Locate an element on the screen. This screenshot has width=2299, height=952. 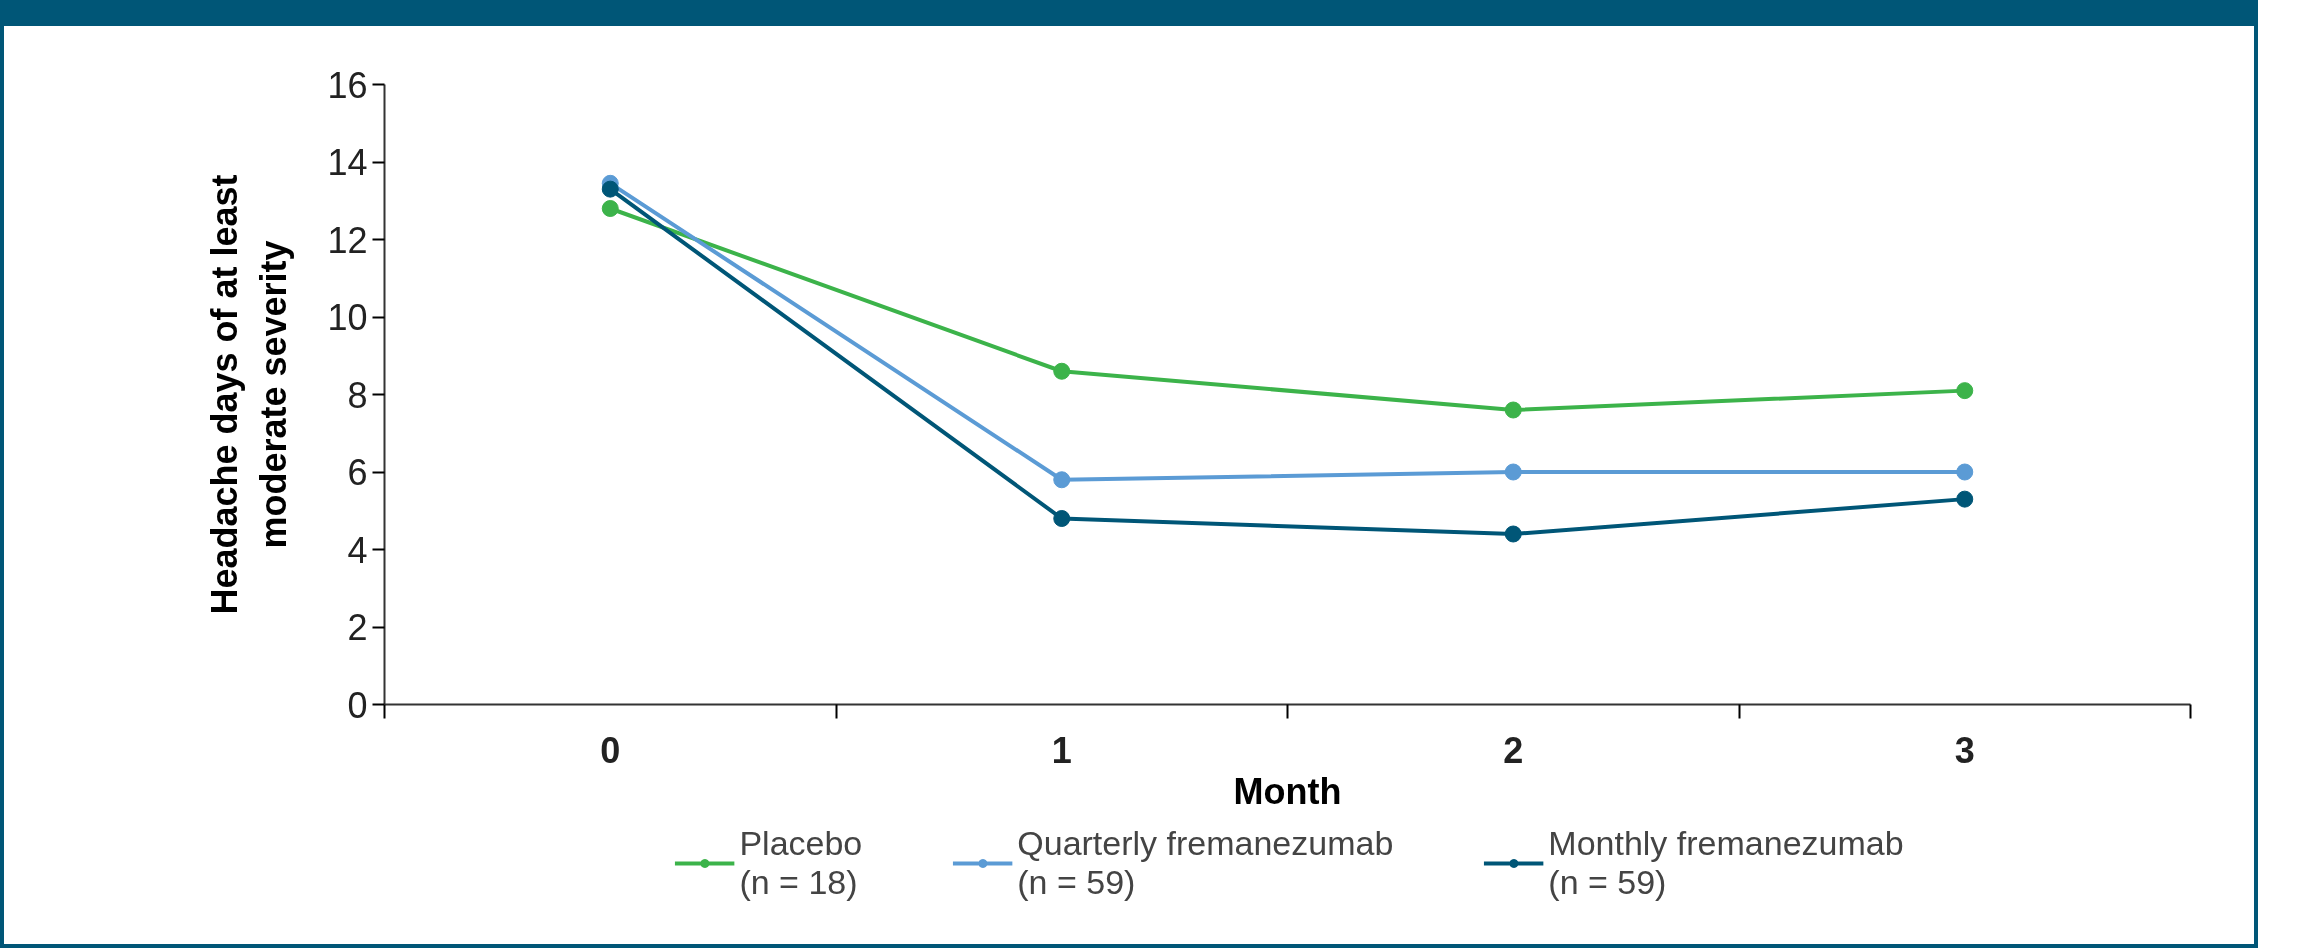
x-tick-label: 1 is located at coordinates (1061, 750).